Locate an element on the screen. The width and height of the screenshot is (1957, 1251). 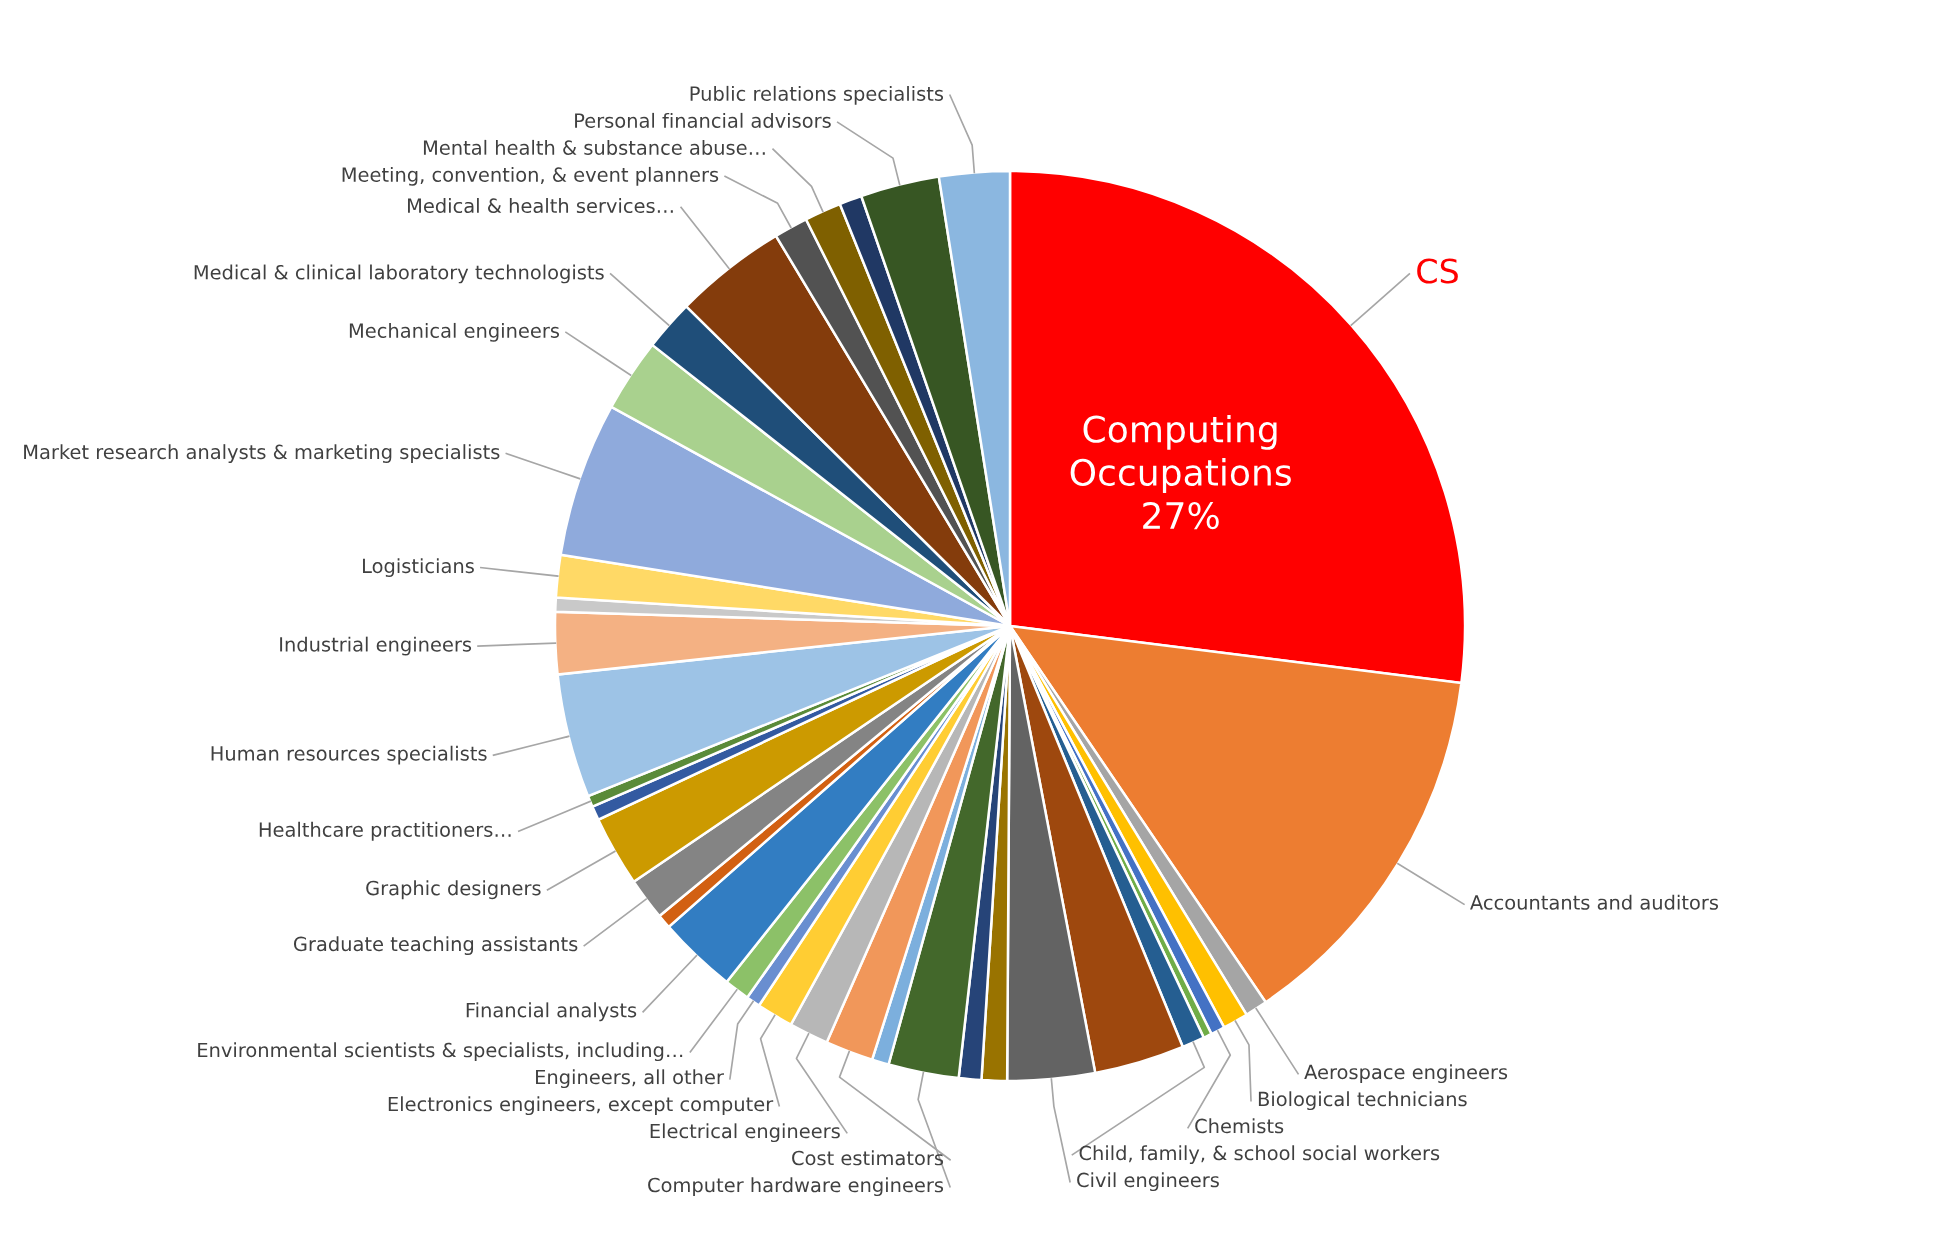
slice-label: Logisticians is located at coordinates (418, 567).